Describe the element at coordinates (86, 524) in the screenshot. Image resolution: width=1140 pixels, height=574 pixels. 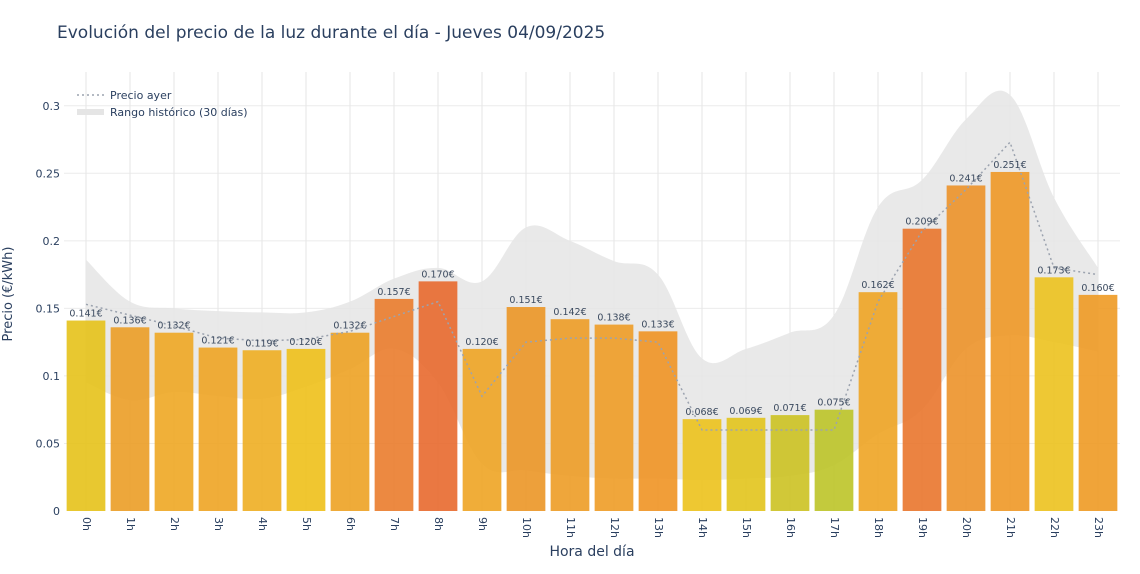
I see `x-tick-label: 0h` at that location.